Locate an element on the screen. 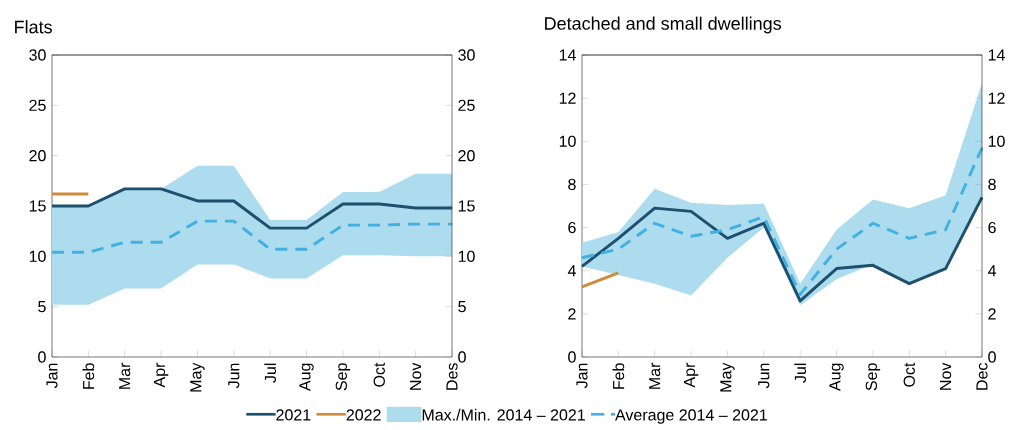 The image size is (1014, 430). y2-tick-label: 12 is located at coordinates (996, 98).